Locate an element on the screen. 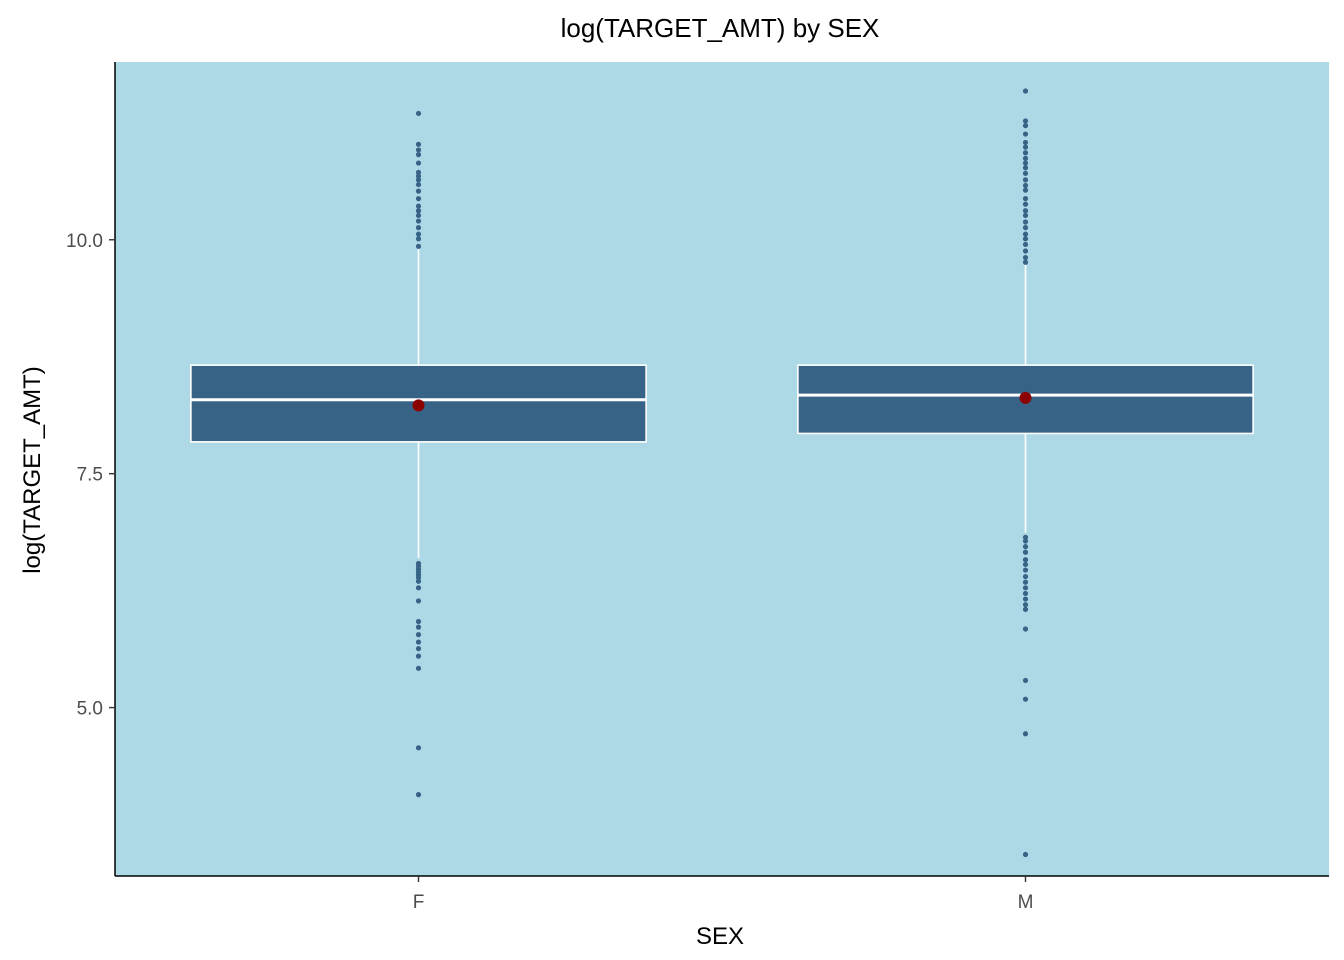 This screenshot has width=1344, height=960. x-axis-title: SEX is located at coordinates (720, 936).